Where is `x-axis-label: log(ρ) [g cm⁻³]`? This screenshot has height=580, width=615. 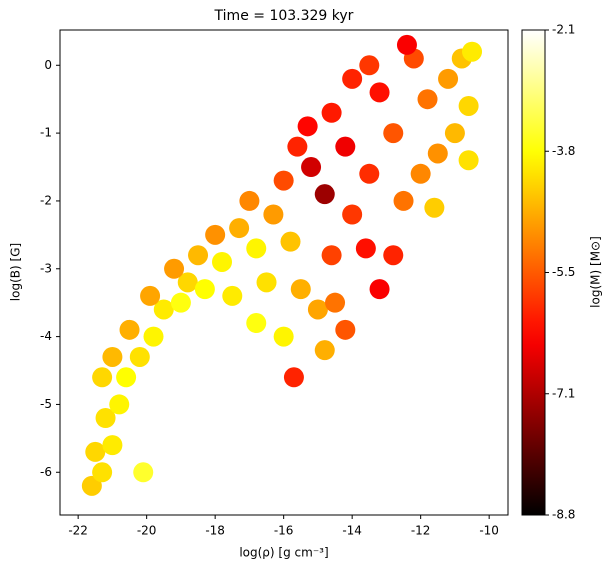
x-axis-label: log(ρ) [g cm⁻³] is located at coordinates (283, 553).